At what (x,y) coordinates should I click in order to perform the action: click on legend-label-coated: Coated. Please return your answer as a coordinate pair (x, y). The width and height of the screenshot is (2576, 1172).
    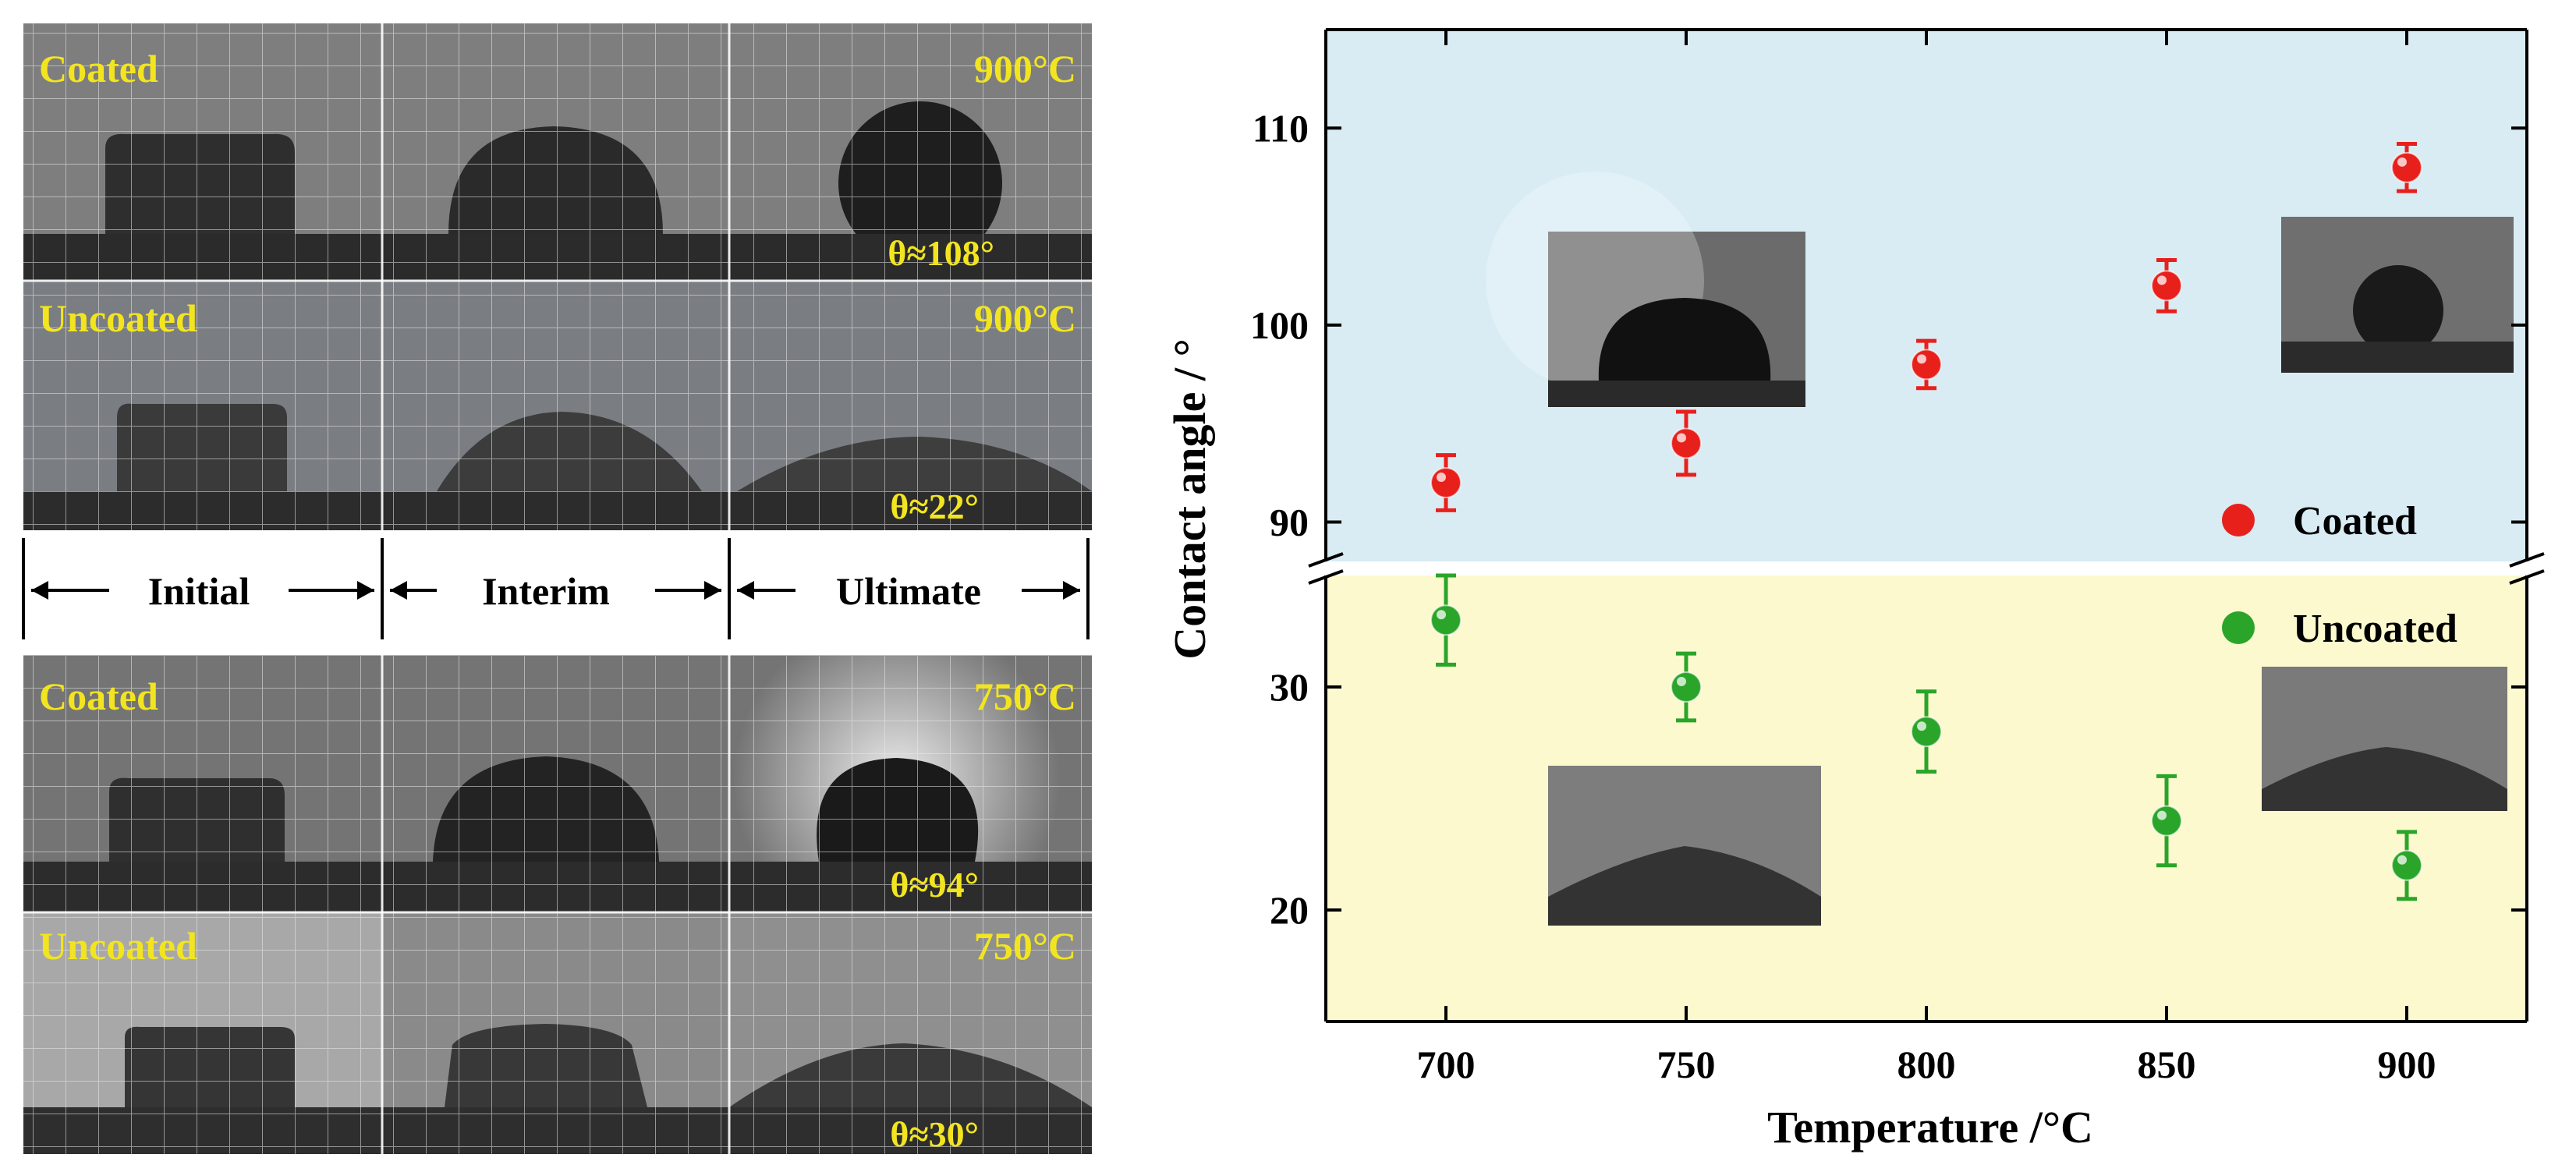
    Looking at the image, I should click on (2355, 521).